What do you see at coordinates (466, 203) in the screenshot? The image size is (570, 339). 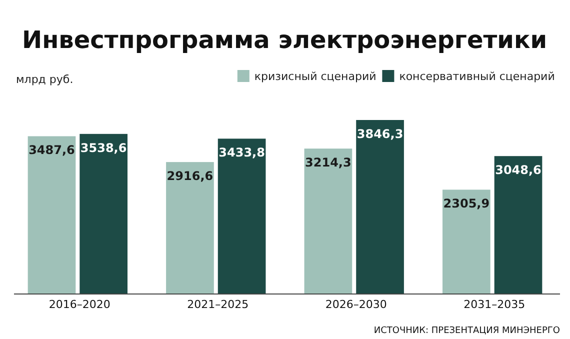 I see `data-label: 2305,9` at bounding box center [466, 203].